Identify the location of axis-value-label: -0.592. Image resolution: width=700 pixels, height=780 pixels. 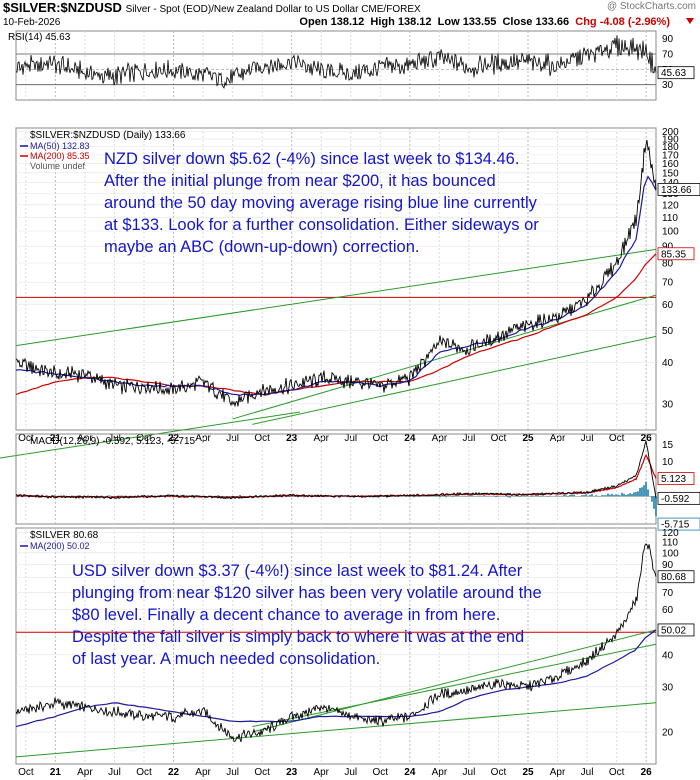
(675, 499).